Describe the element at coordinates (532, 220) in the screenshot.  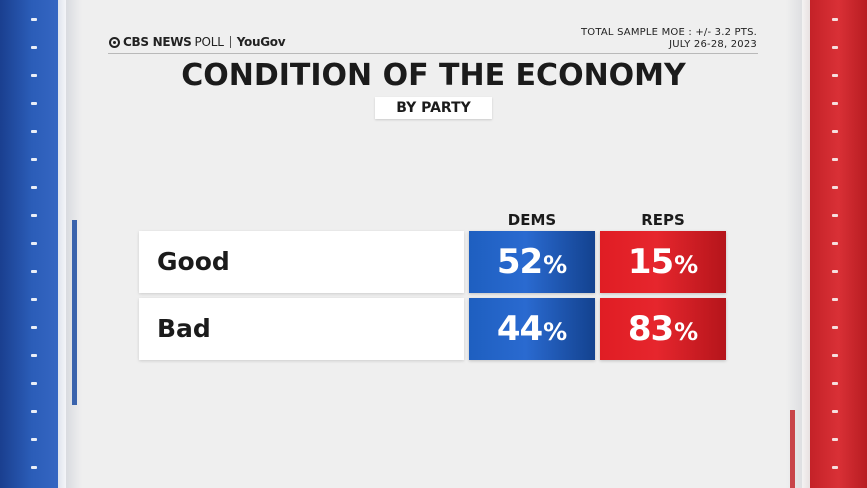
I see `column-header-dems: DEMS` at that location.